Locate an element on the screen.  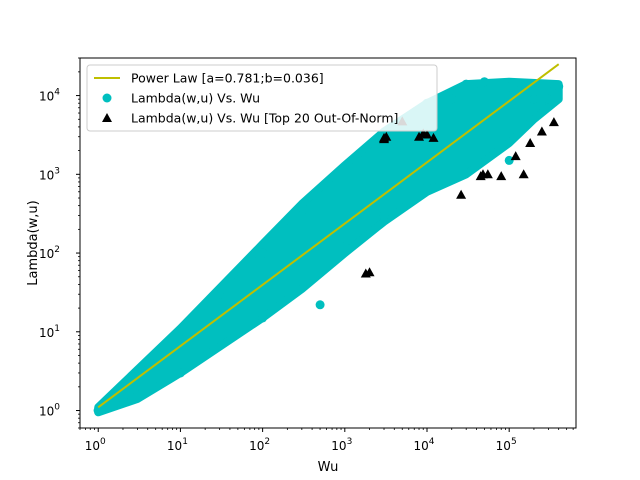
y-tick-label: 10⁴ is located at coordinates (49, 96).